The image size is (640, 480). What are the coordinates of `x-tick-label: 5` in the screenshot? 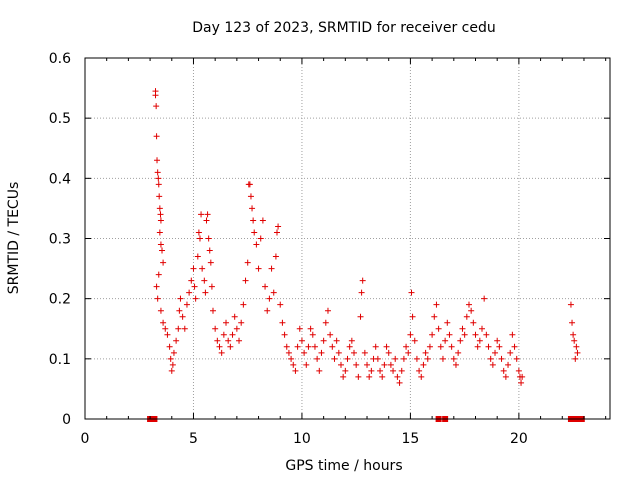 It's located at (193, 439).